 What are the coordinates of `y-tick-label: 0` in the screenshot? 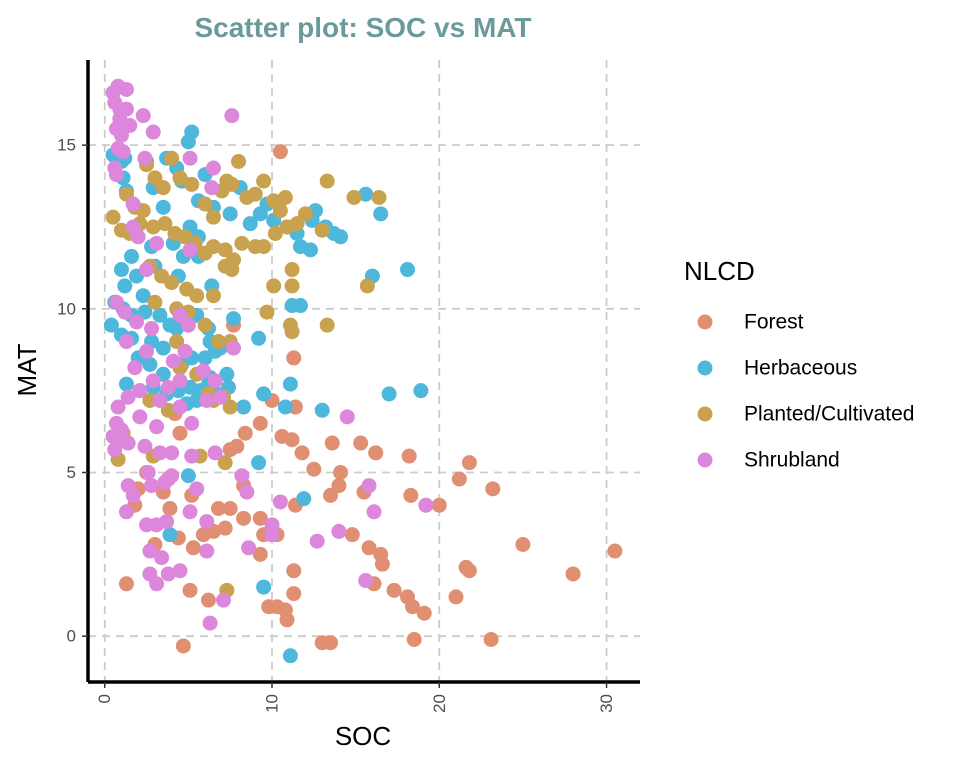 It's located at (71, 636).